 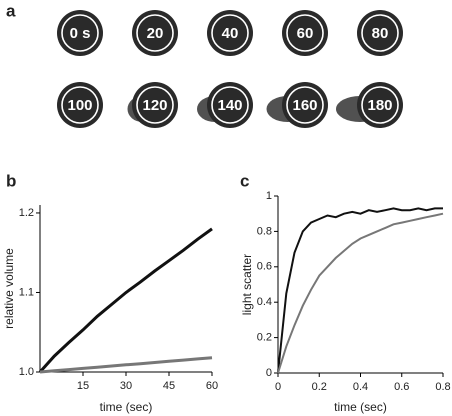 What do you see at coordinates (83, 386) in the screenshot?
I see `x-tick-label: 15` at bounding box center [83, 386].